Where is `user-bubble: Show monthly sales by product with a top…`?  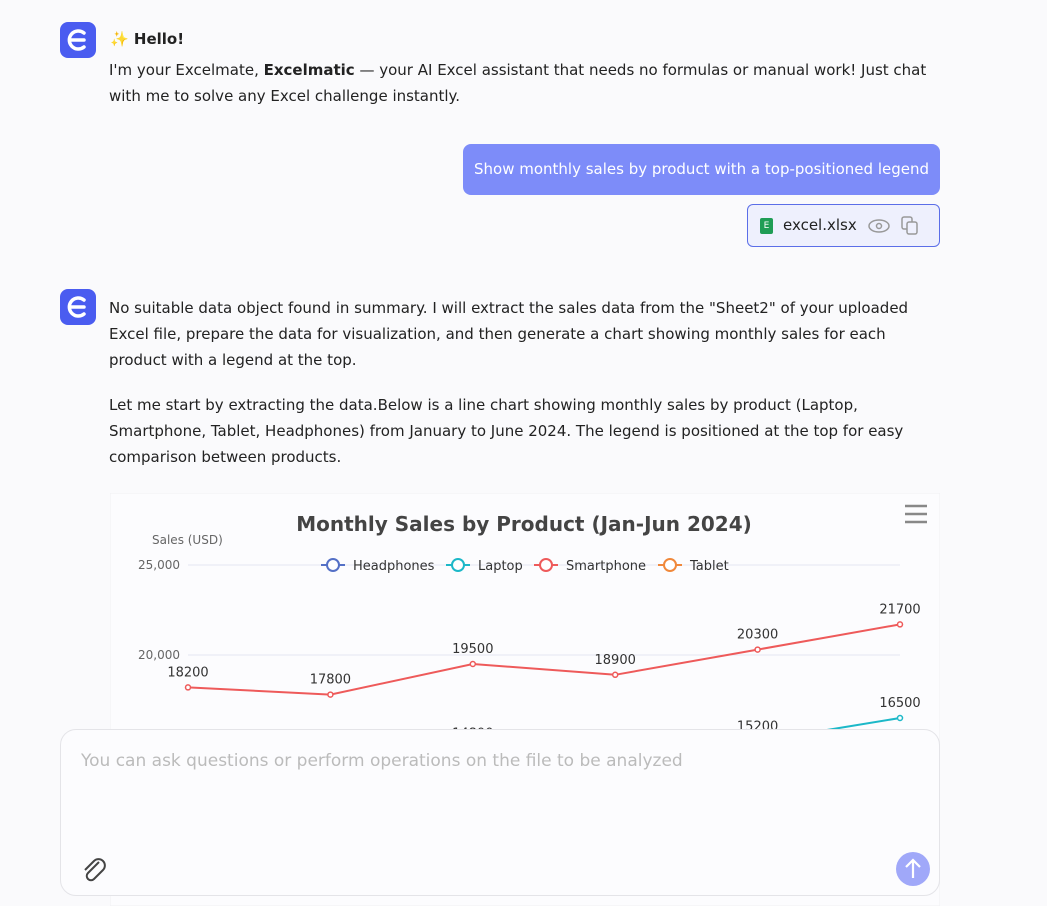
user-bubble: Show monthly sales by product with a top… is located at coordinates (701, 169).